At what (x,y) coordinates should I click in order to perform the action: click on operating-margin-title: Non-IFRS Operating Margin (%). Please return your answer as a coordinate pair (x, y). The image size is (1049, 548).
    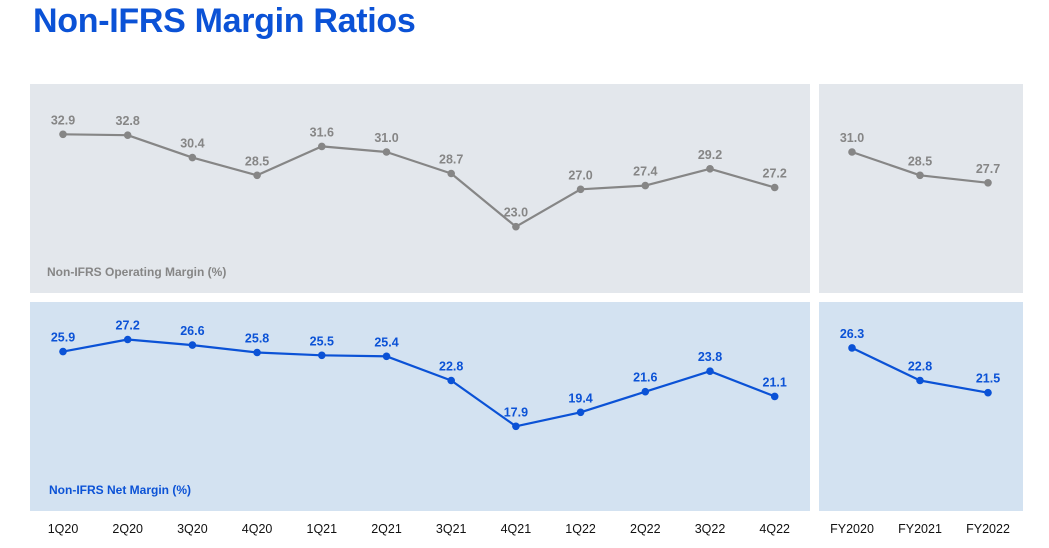
    Looking at the image, I should click on (136, 272).